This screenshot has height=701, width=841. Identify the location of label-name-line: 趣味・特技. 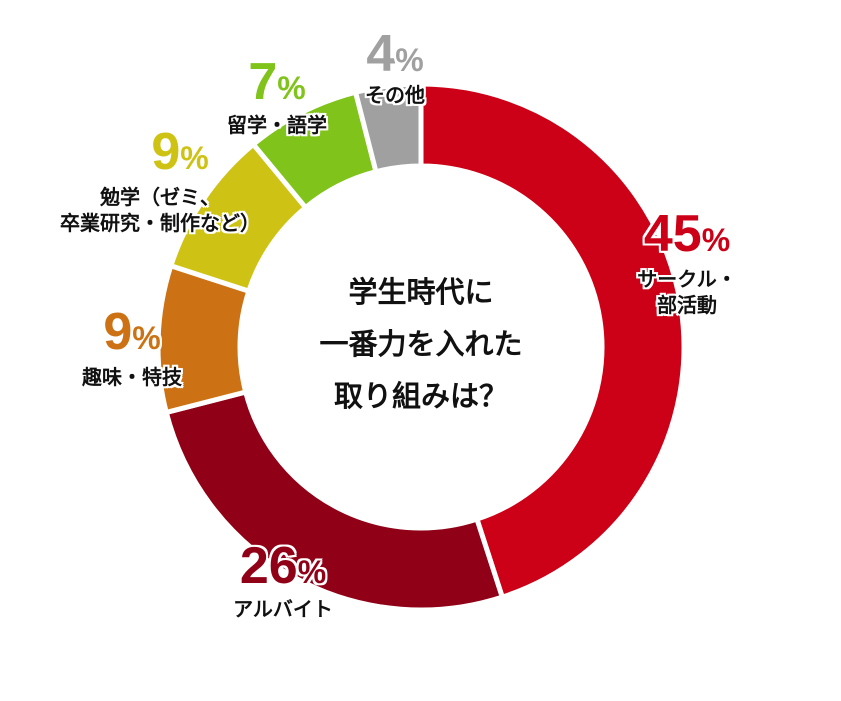
(132, 377).